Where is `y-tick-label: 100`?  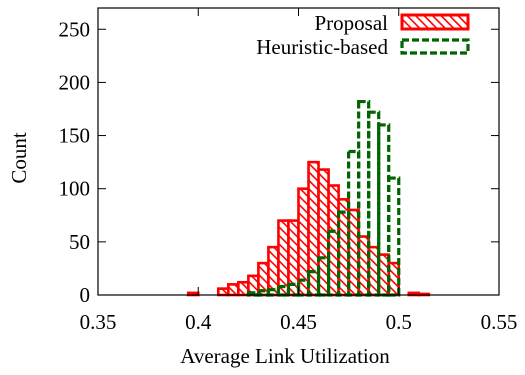
y-tick-label: 100 is located at coordinates (75, 189).